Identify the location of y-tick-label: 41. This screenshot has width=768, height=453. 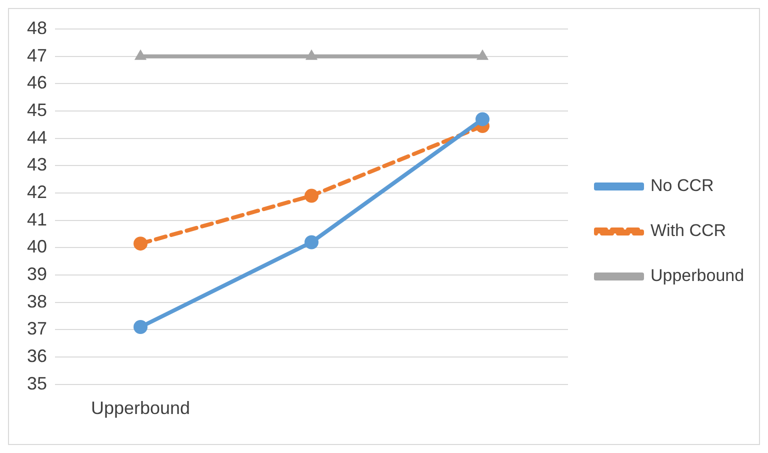
(37, 219).